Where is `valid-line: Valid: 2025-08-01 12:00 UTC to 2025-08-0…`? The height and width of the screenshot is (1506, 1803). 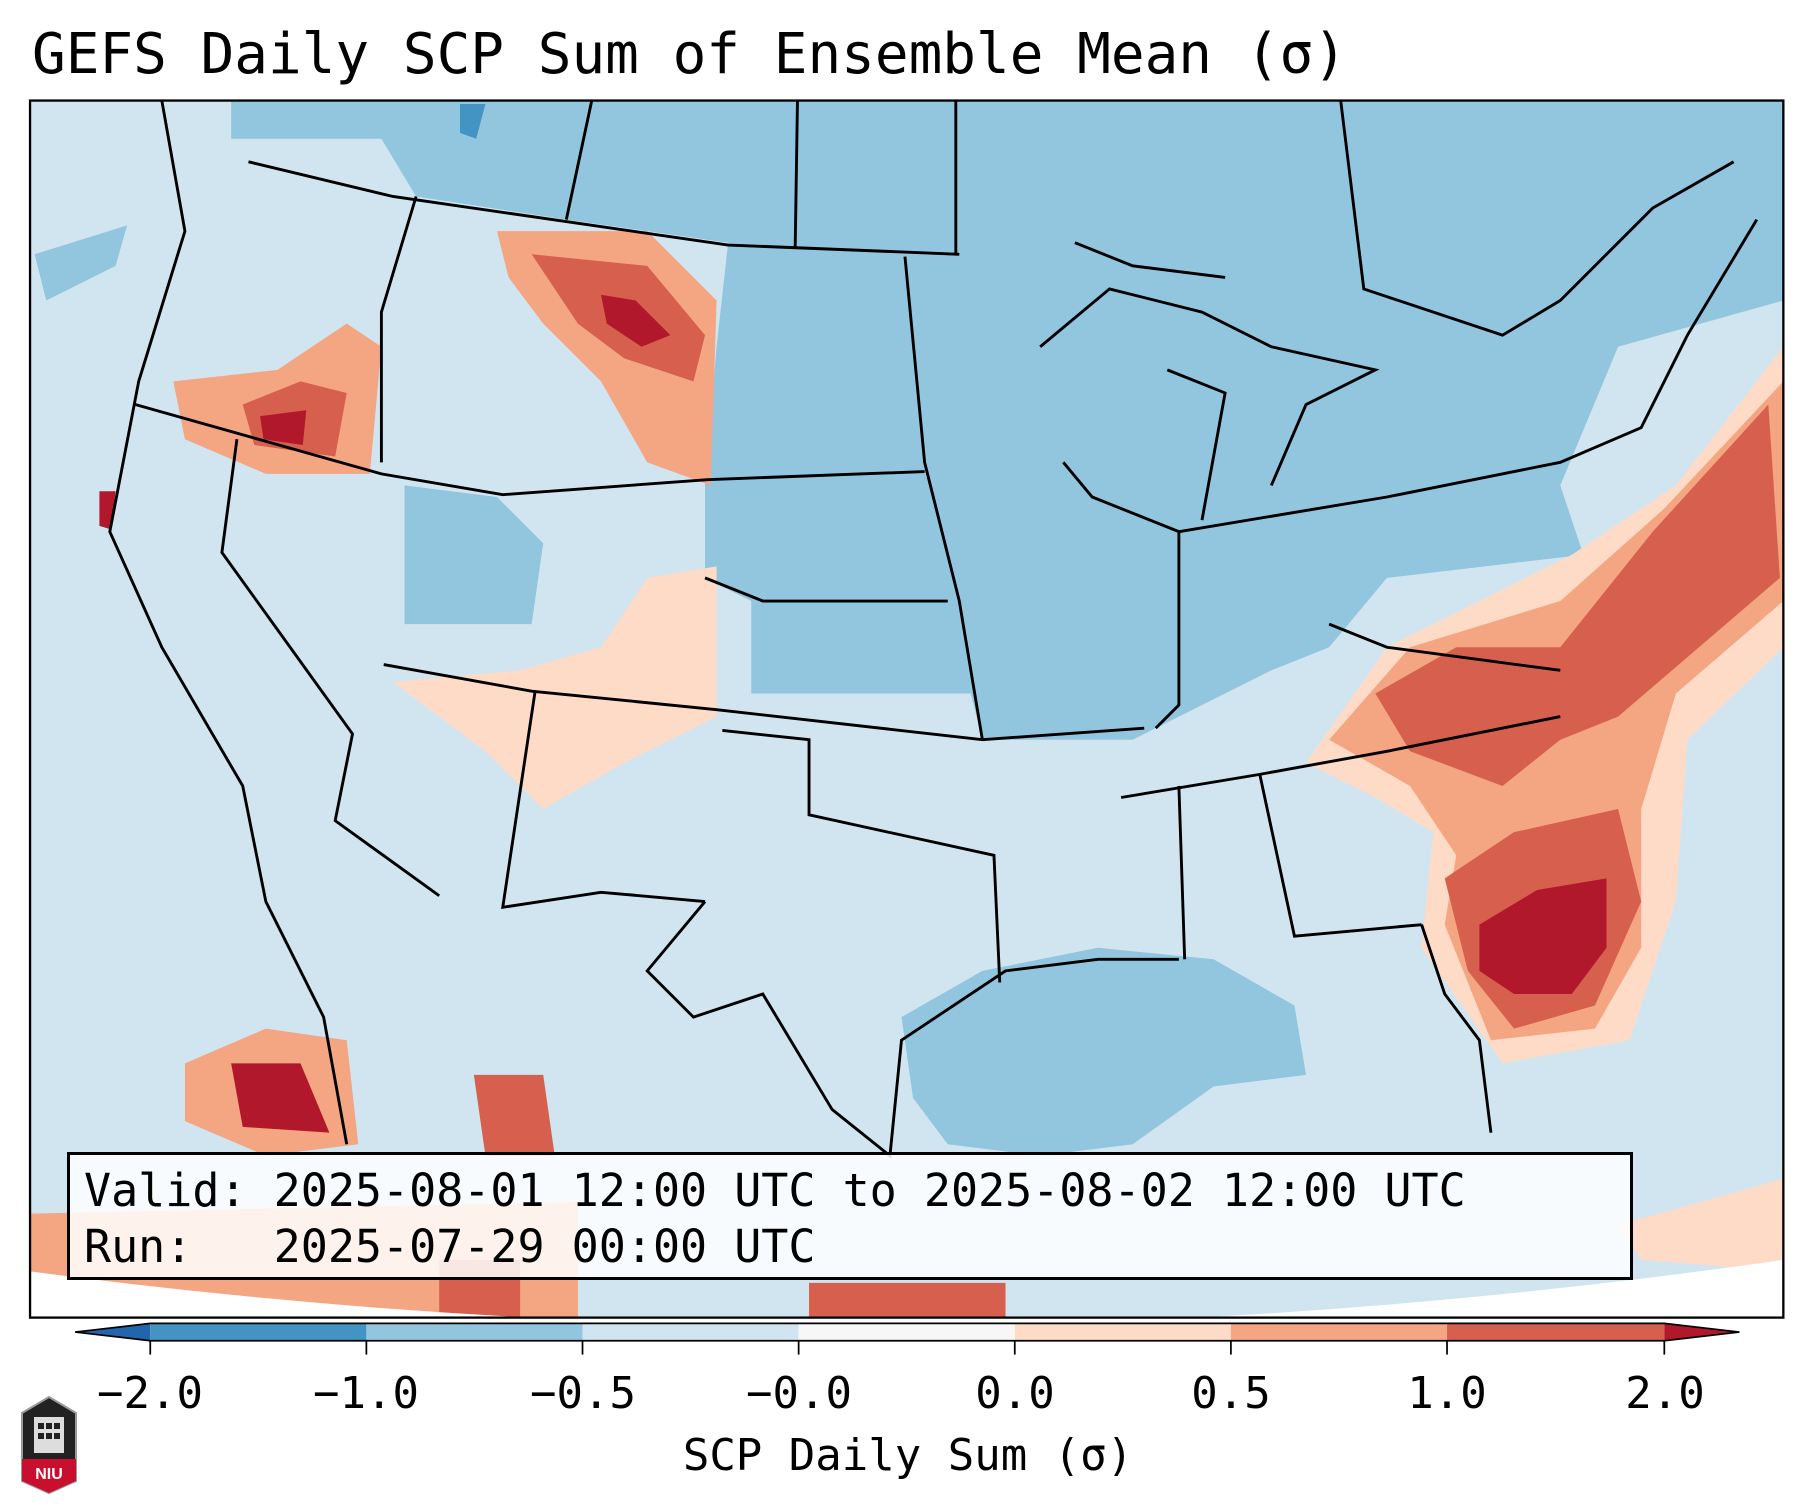
valid-line: Valid: 2025-08-01 12:00 UTC to 2025-08-0… is located at coordinates (775, 1190).